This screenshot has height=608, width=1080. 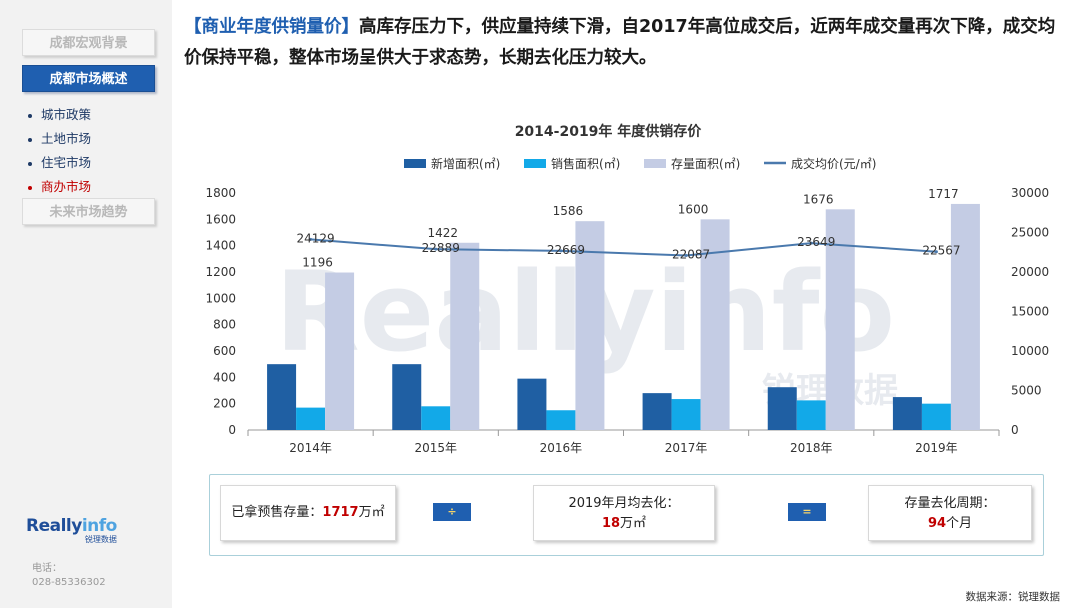 I want to click on monthly-unit: 万㎡, so click(x=633, y=523).